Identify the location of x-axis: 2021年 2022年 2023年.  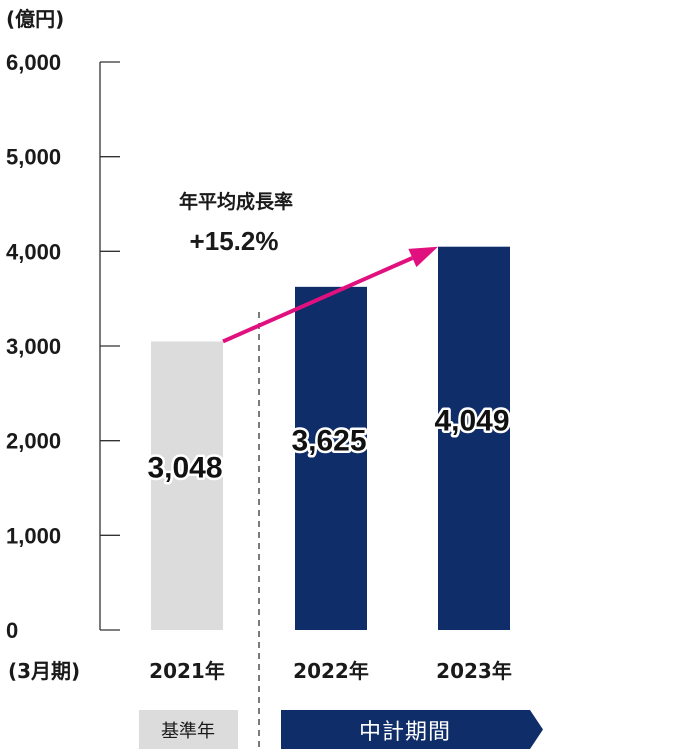
(330, 671).